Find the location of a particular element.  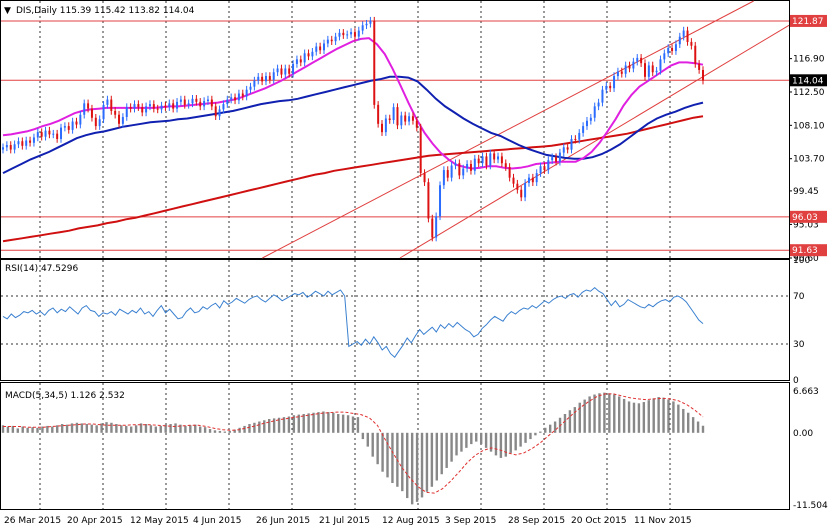

x-tick-label: 28 Sep 2015 is located at coordinates (536, 521).